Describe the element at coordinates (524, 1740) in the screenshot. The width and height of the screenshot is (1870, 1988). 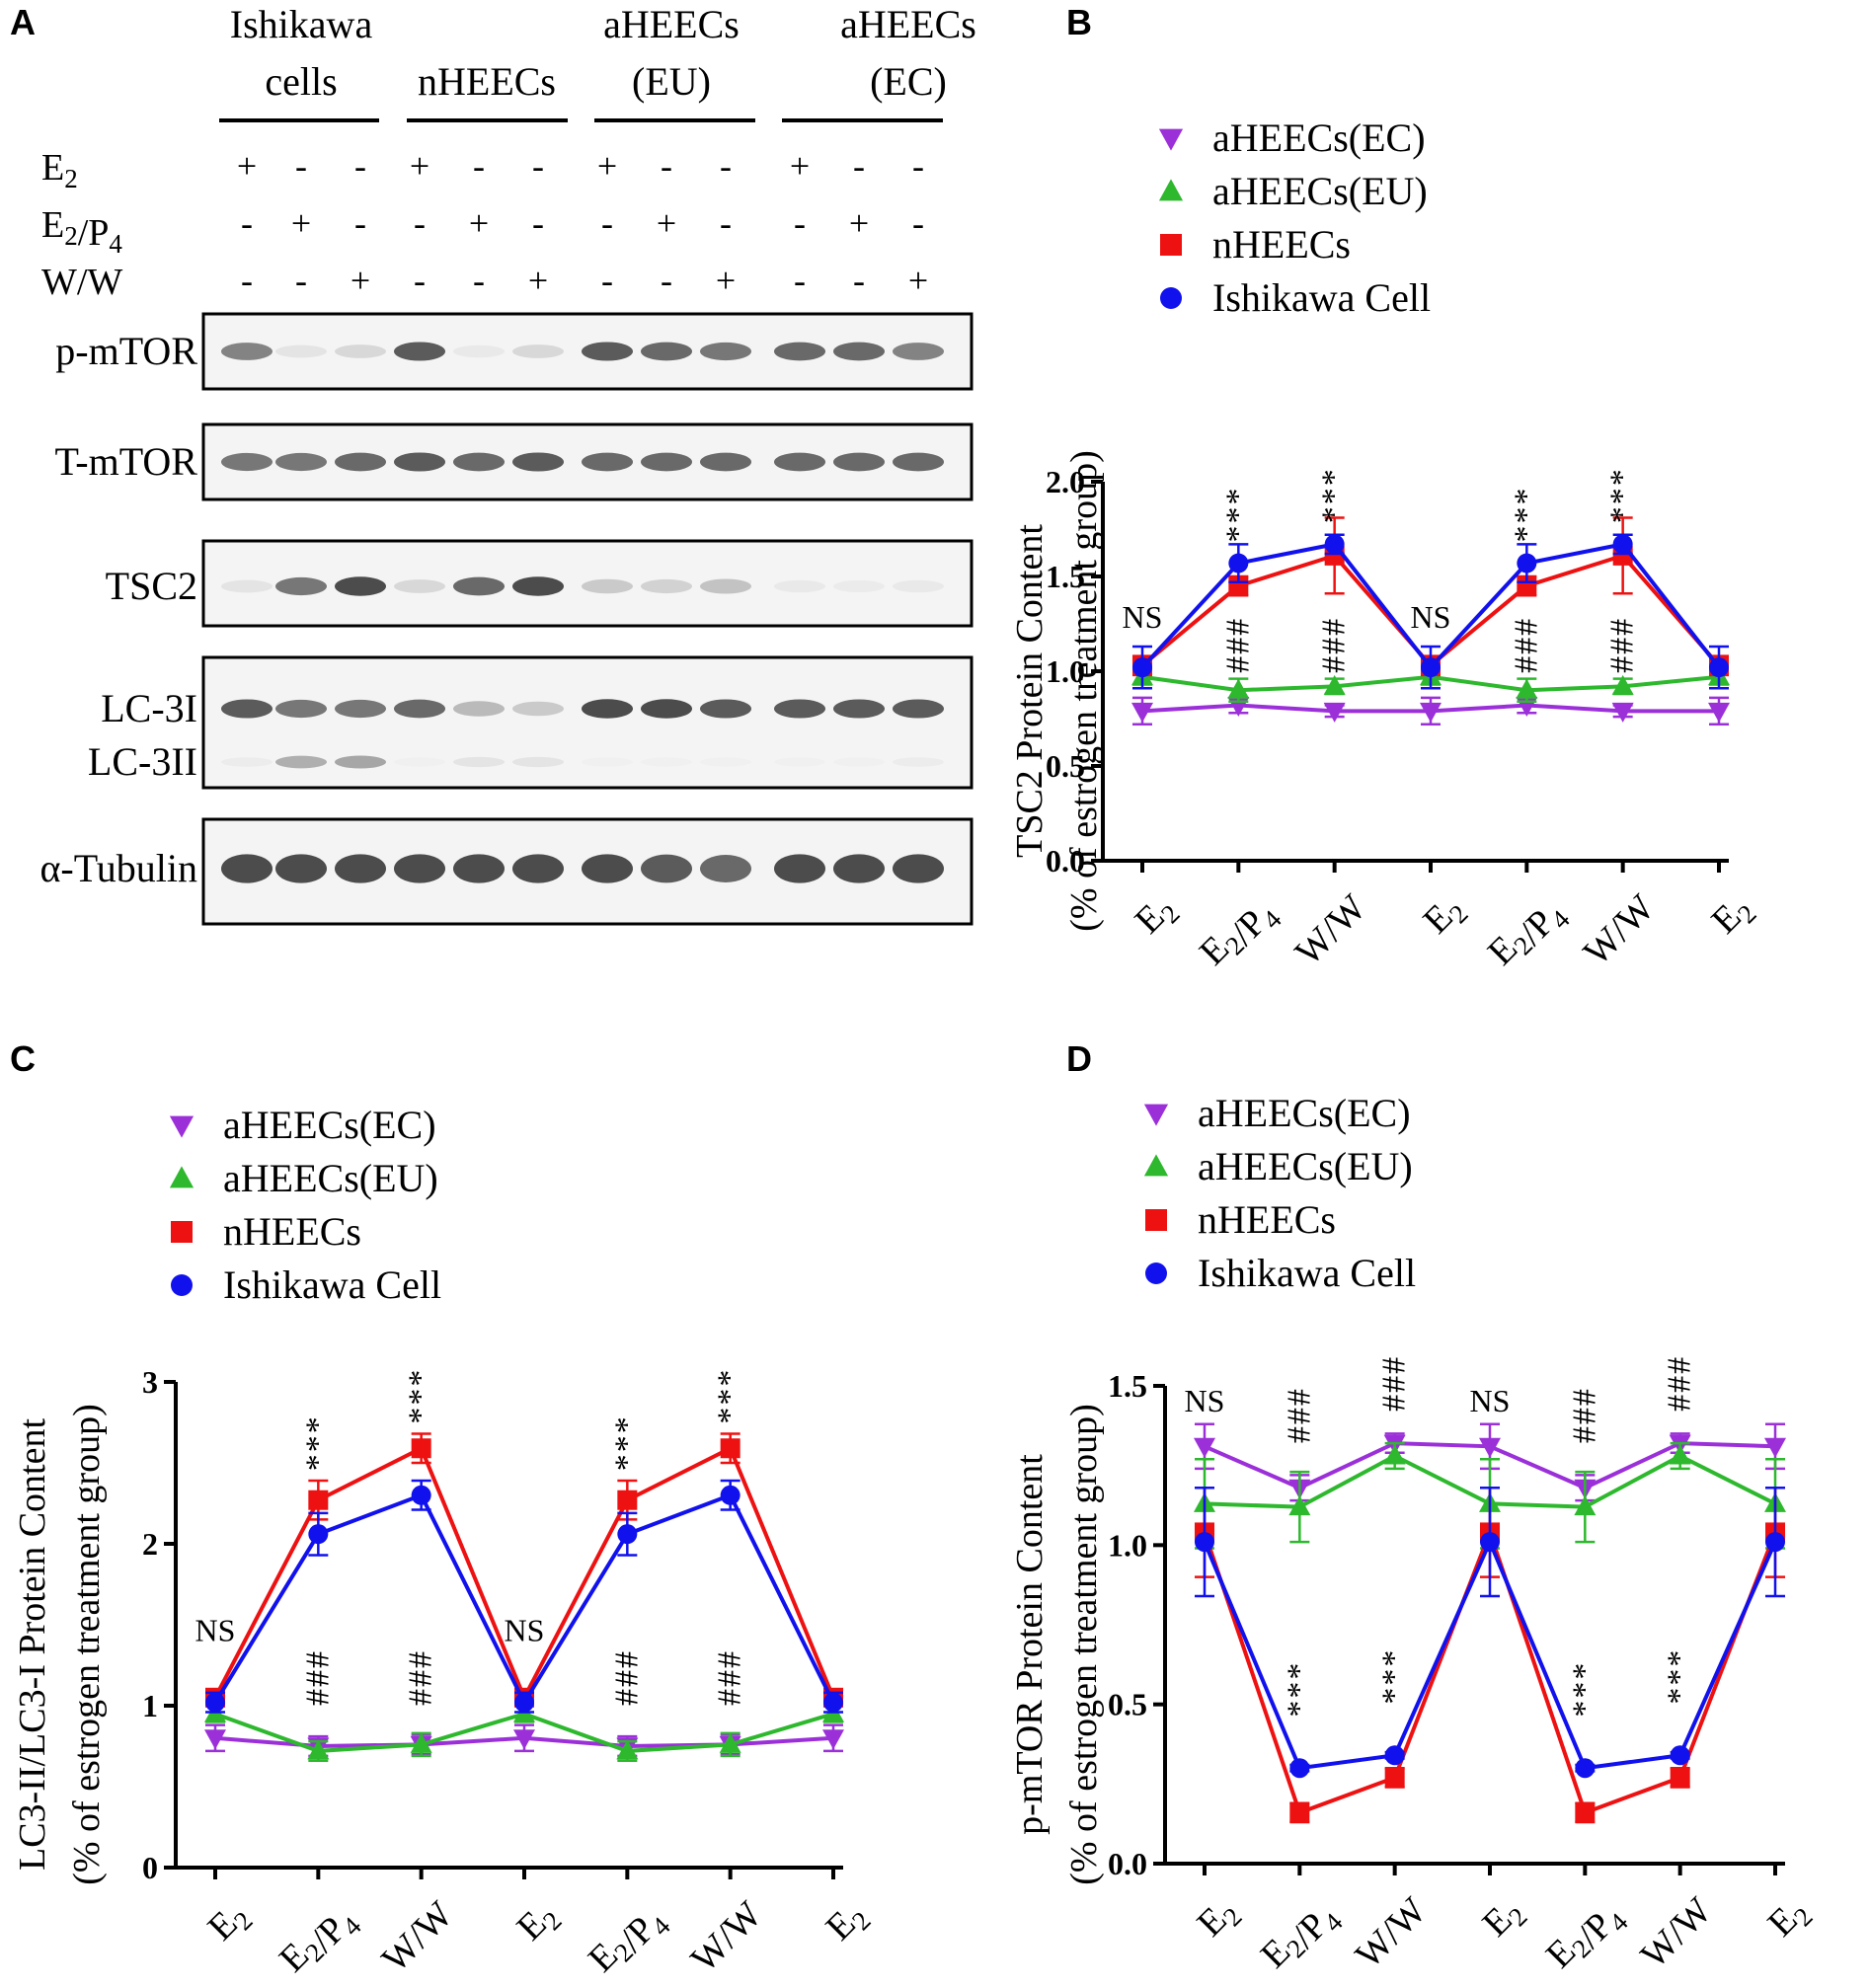
I see `series-aheecs-ec-` at that location.